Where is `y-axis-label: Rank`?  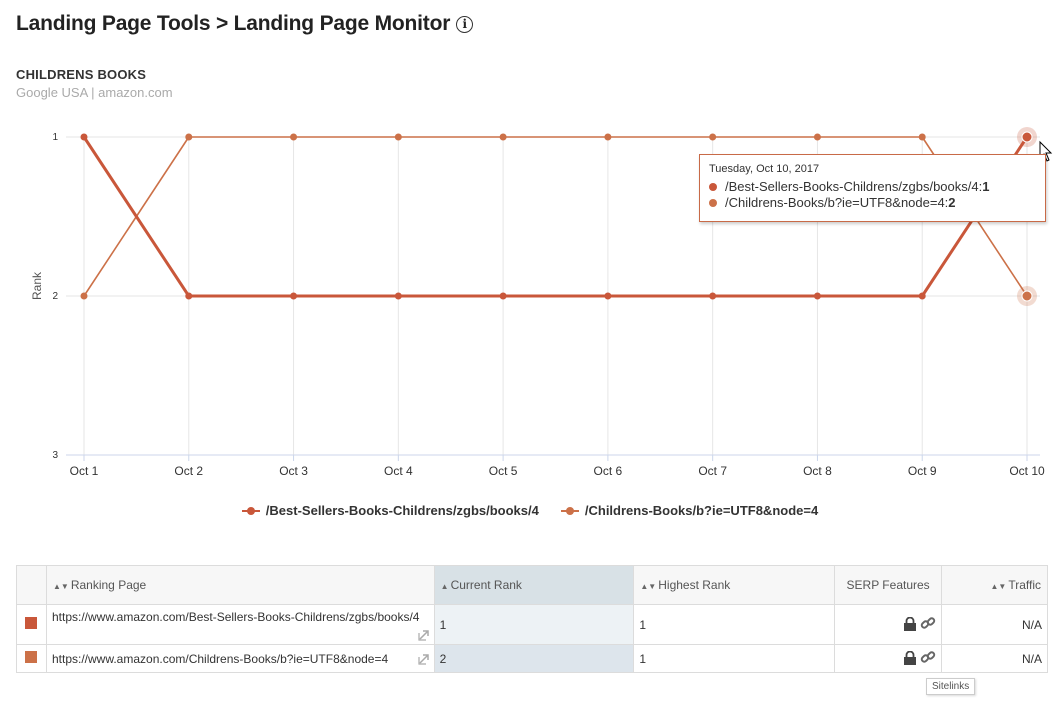 y-axis-label: Rank is located at coordinates (37, 285).